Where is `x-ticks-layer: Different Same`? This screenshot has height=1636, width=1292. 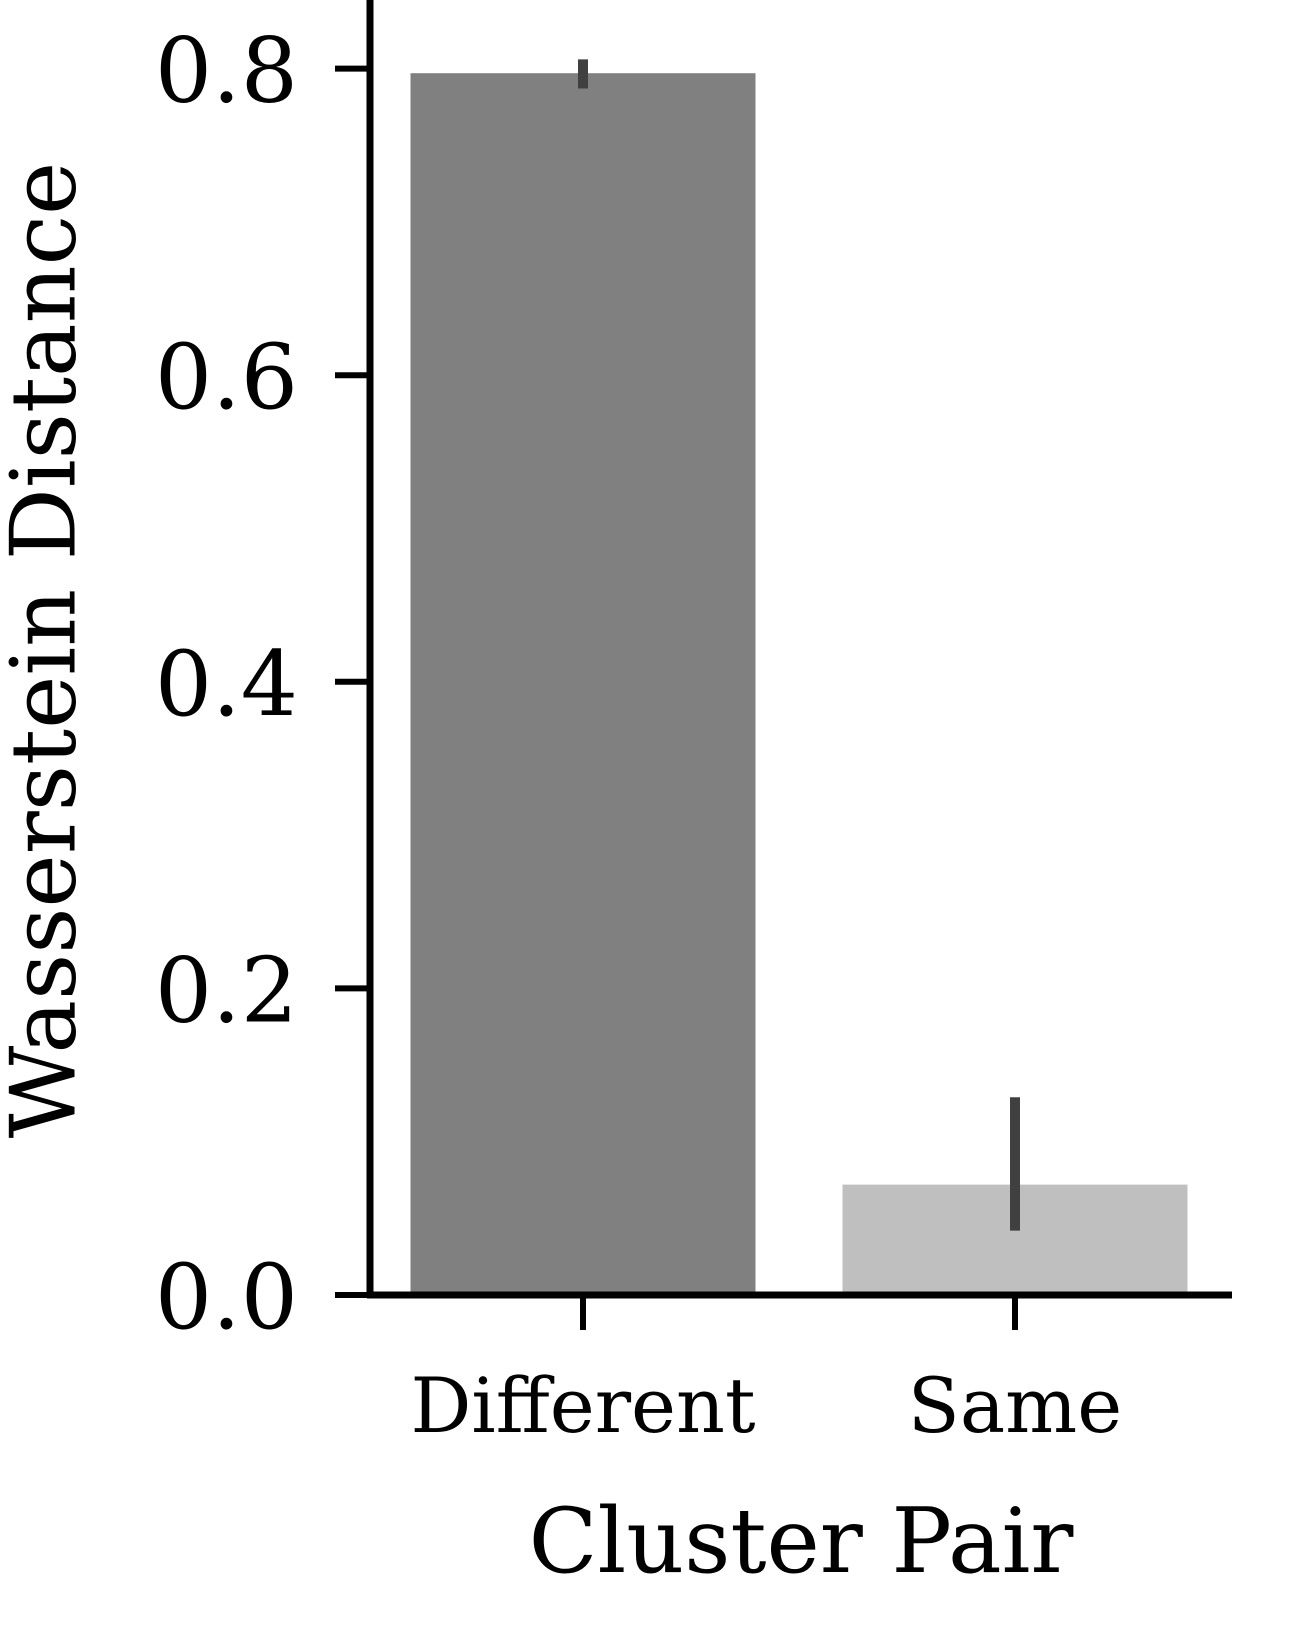
x-ticks-layer: Different Same is located at coordinates (766, 1372).